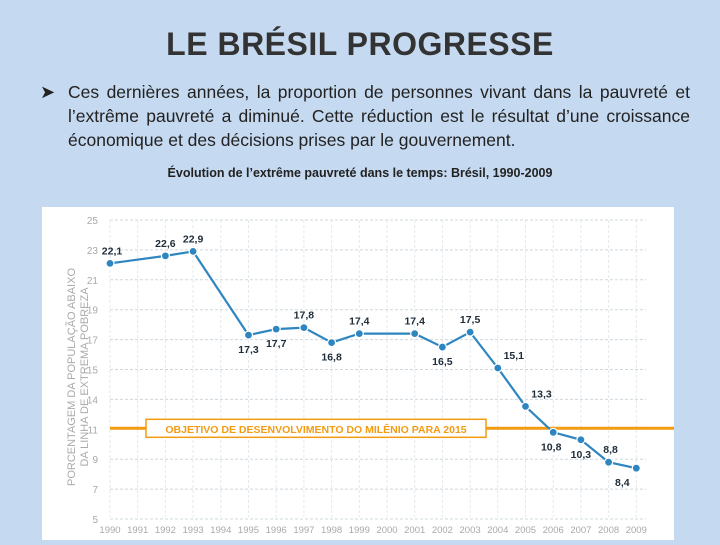 The height and width of the screenshot is (545, 720). Describe the element at coordinates (276, 530) in the screenshot. I see `x-tick-label: 1996` at that location.